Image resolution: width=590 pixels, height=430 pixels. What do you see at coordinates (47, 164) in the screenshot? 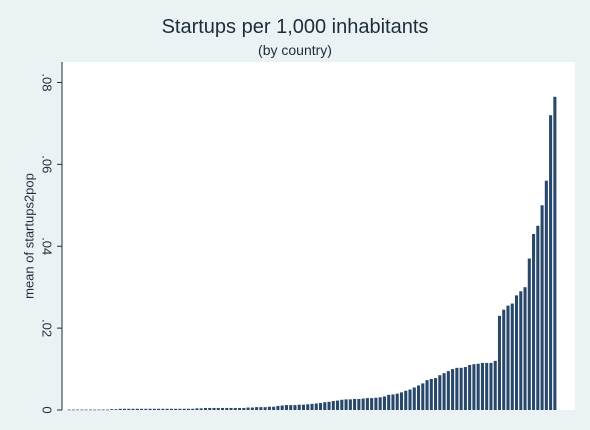
I see `y-tick-label-3: .06` at bounding box center [47, 164].